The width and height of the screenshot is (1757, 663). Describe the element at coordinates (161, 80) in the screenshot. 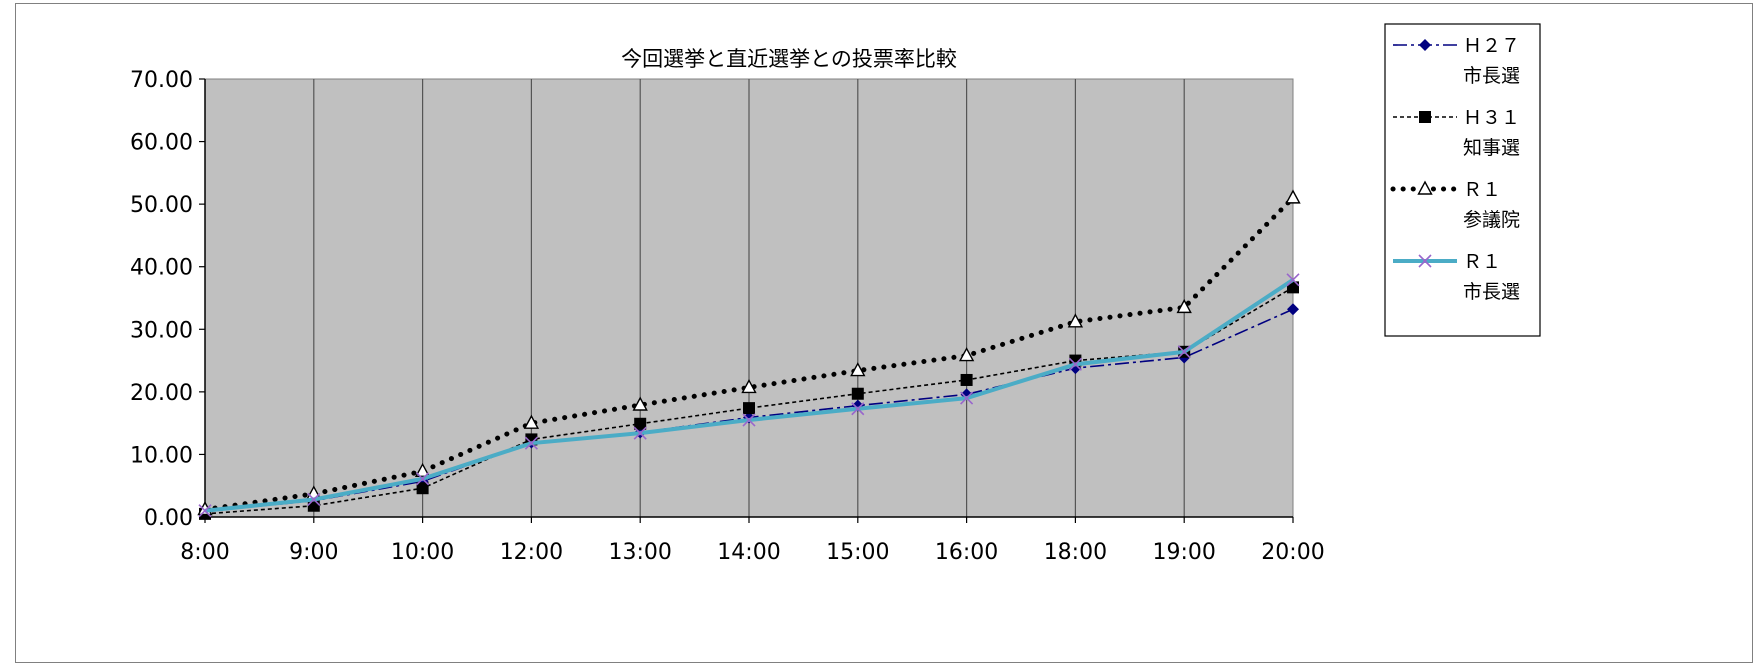

I see `y-tick-label: 70.00` at that location.